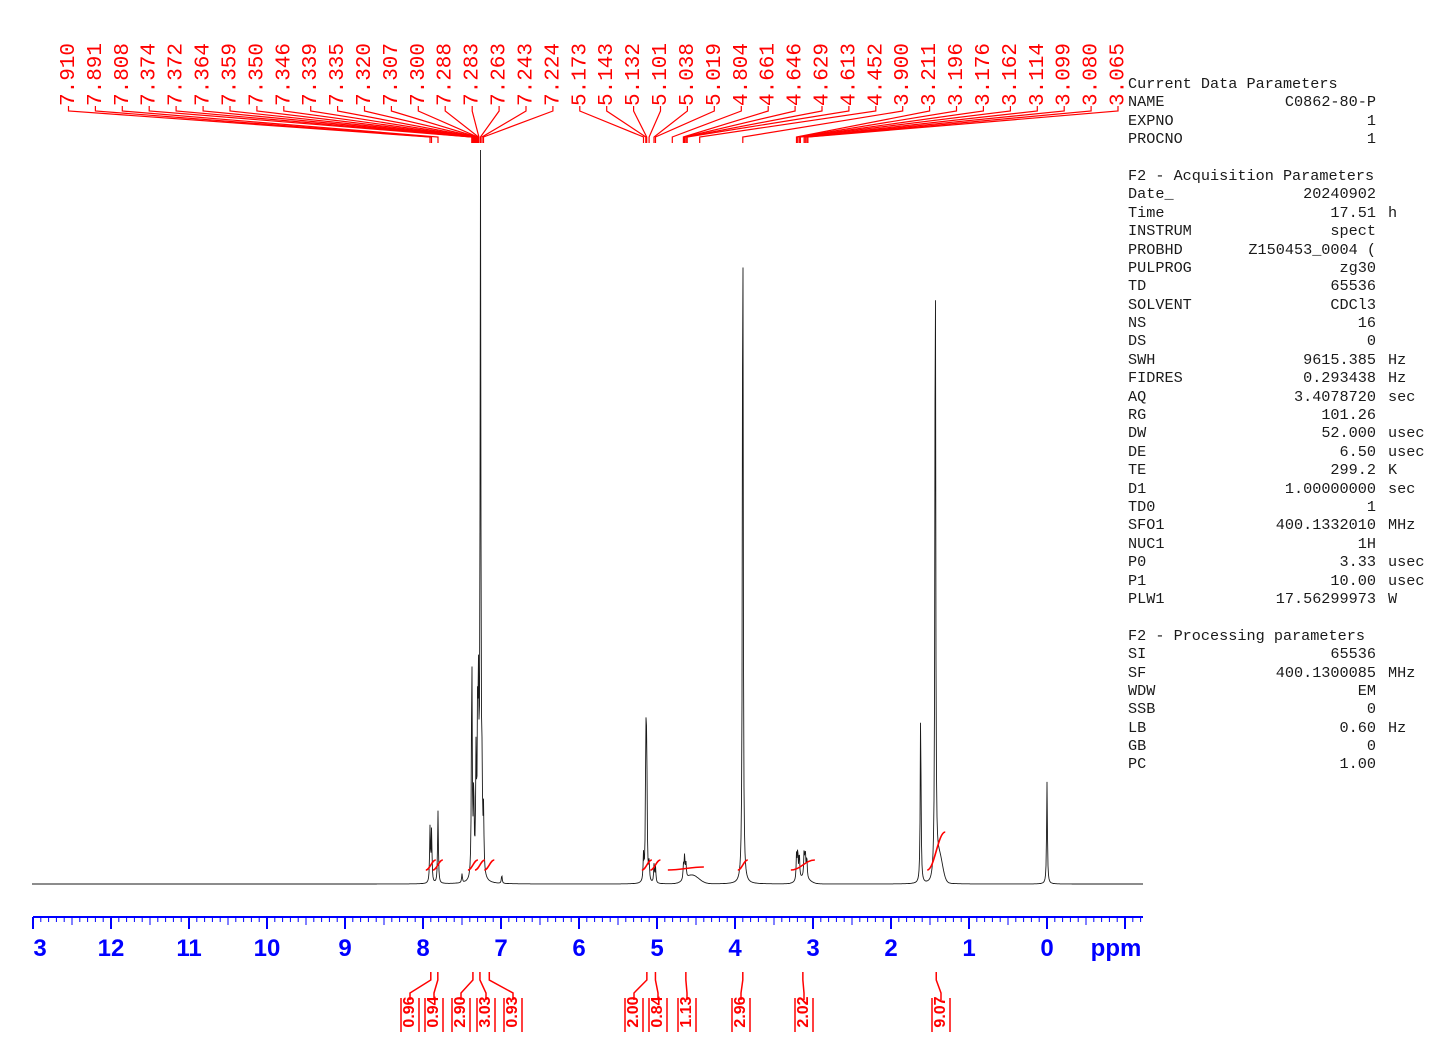 Image resolution: width=1445 pixels, height=1056 pixels. Describe the element at coordinates (1283, 323) in the screenshot. I see `acquisition-param-row: NS 16` at that location.